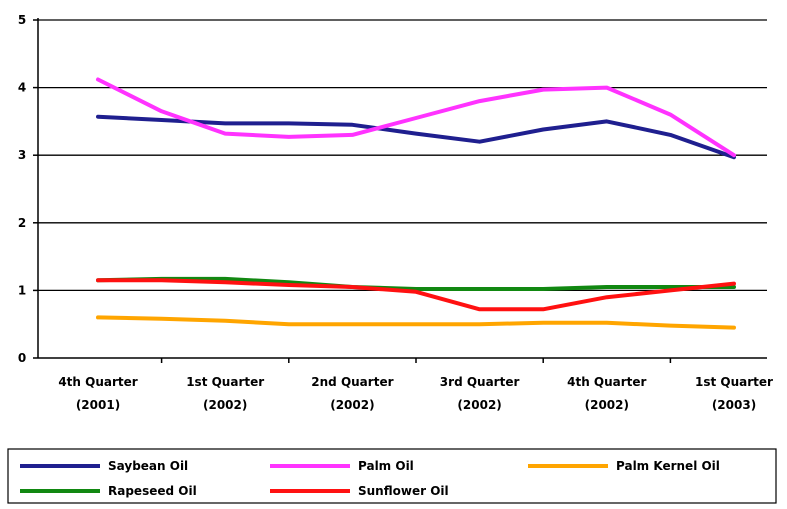 The height and width of the screenshot is (509, 787). Describe the element at coordinates (22, 290) in the screenshot. I see `y-tick-label-1: 1` at that location.